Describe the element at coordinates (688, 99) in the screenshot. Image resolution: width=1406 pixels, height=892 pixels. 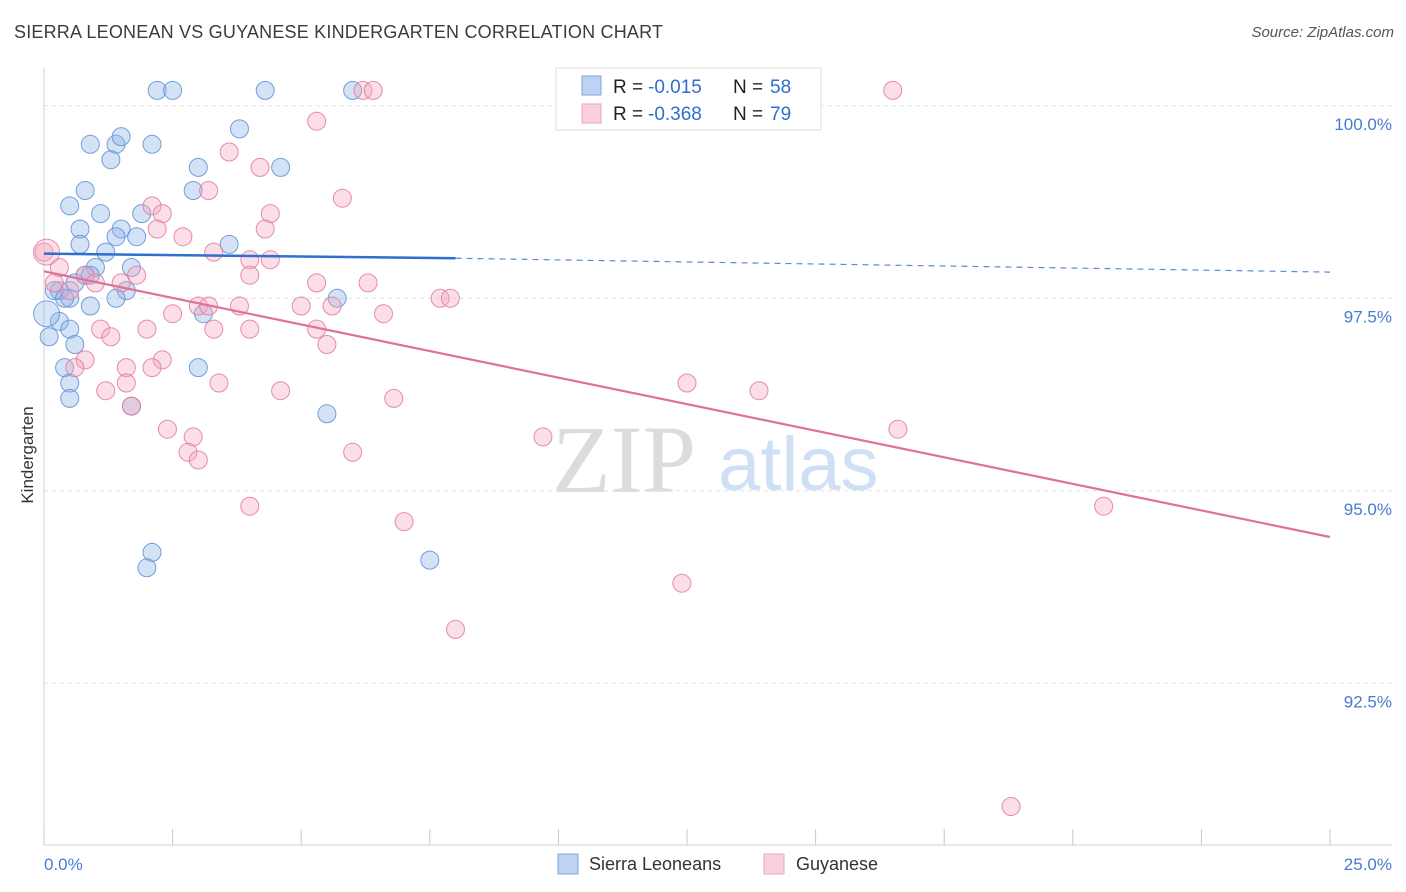
I see `legend-box: R = -0.015 N = 58 R = -0.368 N = 79` at that location.